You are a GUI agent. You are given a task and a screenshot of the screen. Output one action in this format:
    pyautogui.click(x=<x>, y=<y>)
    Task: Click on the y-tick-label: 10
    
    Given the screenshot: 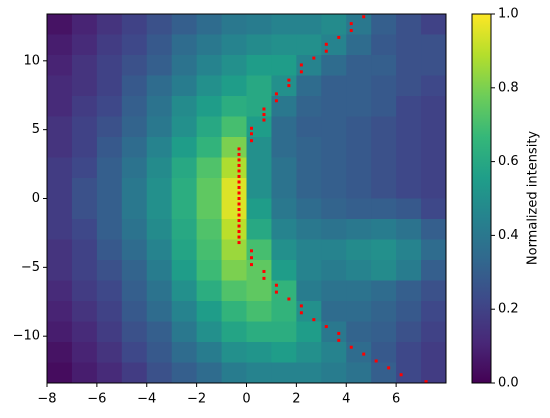 What is the action you would take?
    pyautogui.click(x=31, y=60)
    